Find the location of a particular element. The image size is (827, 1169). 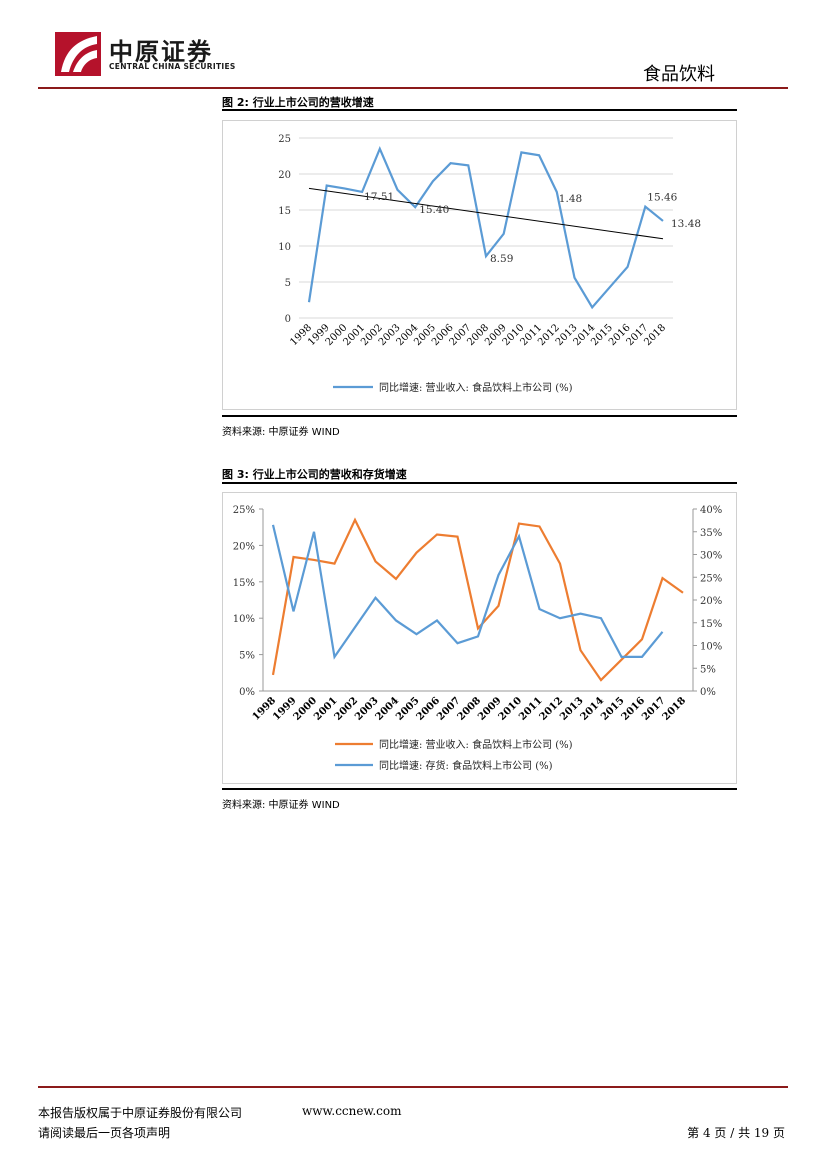

footer-copyright: 本报告版权属于中原证券股份有限公司 is located at coordinates (140, 1113).